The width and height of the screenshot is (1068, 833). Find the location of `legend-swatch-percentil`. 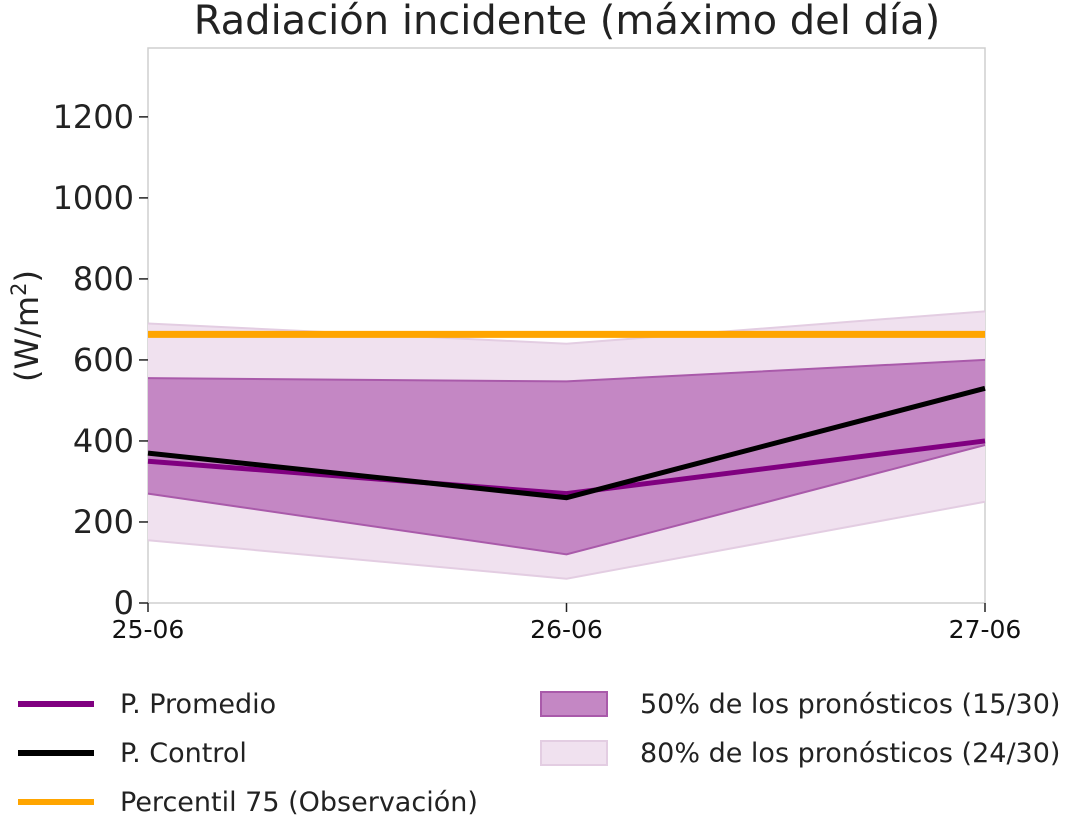

legend-swatch-percentil is located at coordinates (56, 802).